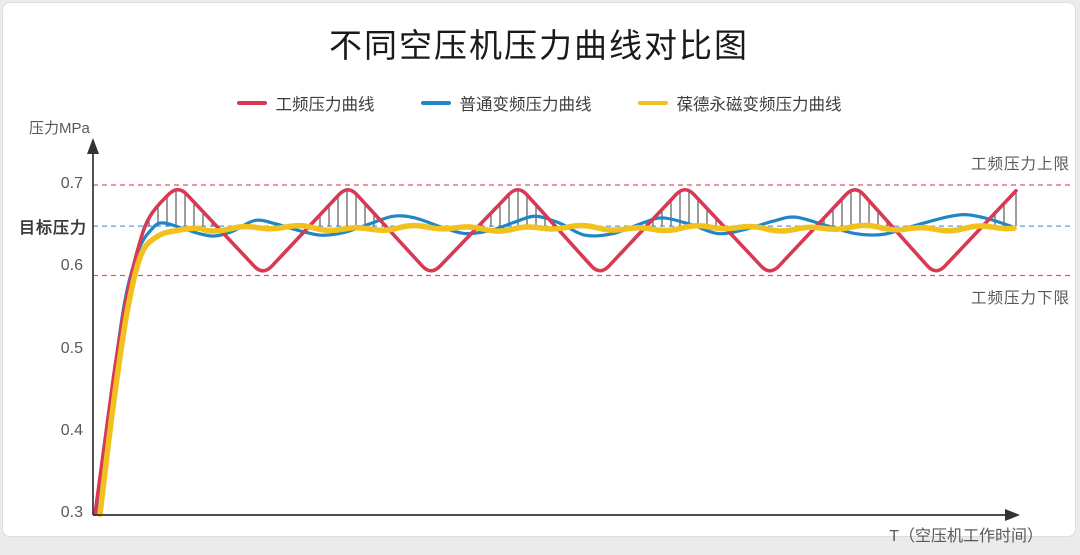 This screenshot has height=555, width=1080. Describe the element at coordinates (71, 183) in the screenshot. I see `y-tick-0.7: 0.7` at that location.